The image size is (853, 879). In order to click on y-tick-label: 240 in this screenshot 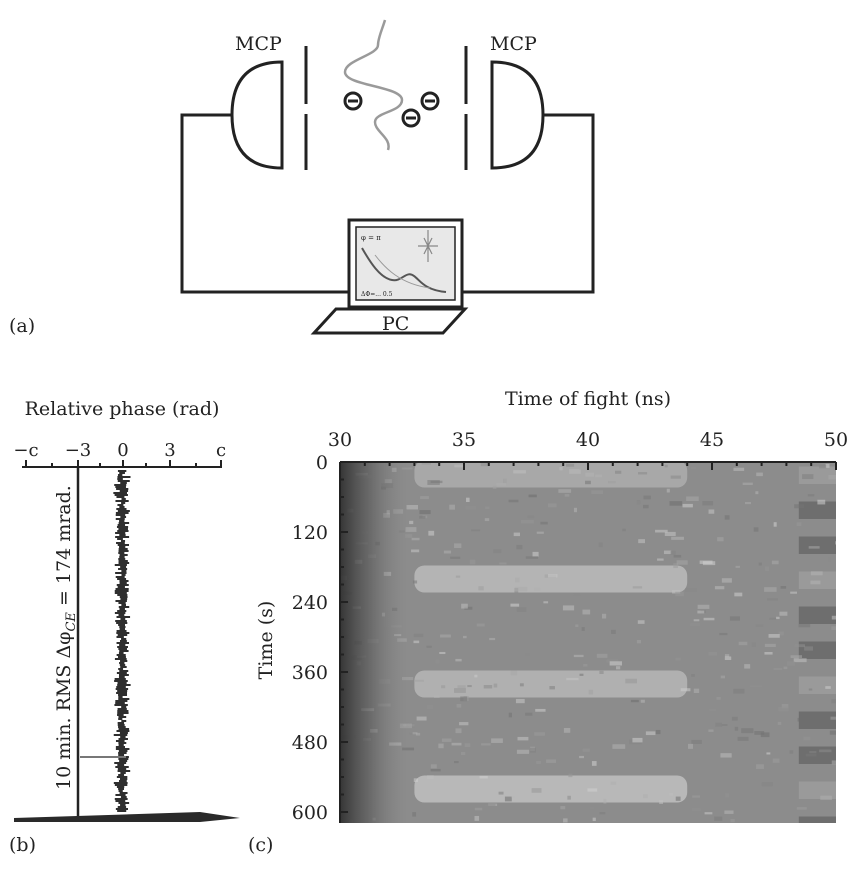, I will do `click(310, 603)`.